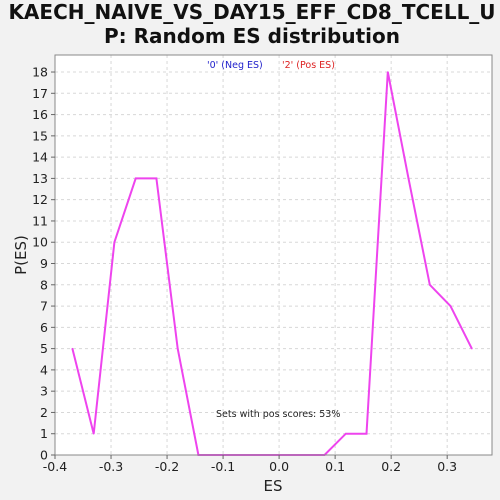 The width and height of the screenshot is (500, 500). Describe the element at coordinates (44, 369) in the screenshot. I see `y-tick-label: 4` at that location.